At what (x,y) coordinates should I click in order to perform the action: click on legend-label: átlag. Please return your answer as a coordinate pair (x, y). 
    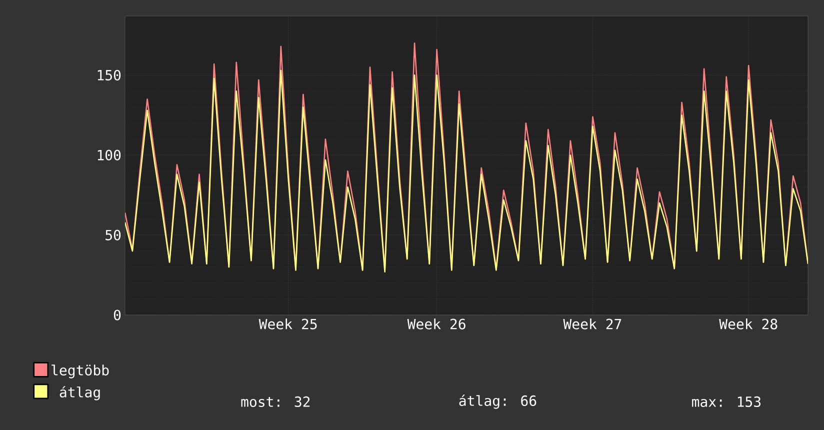
    Looking at the image, I should click on (80, 393).